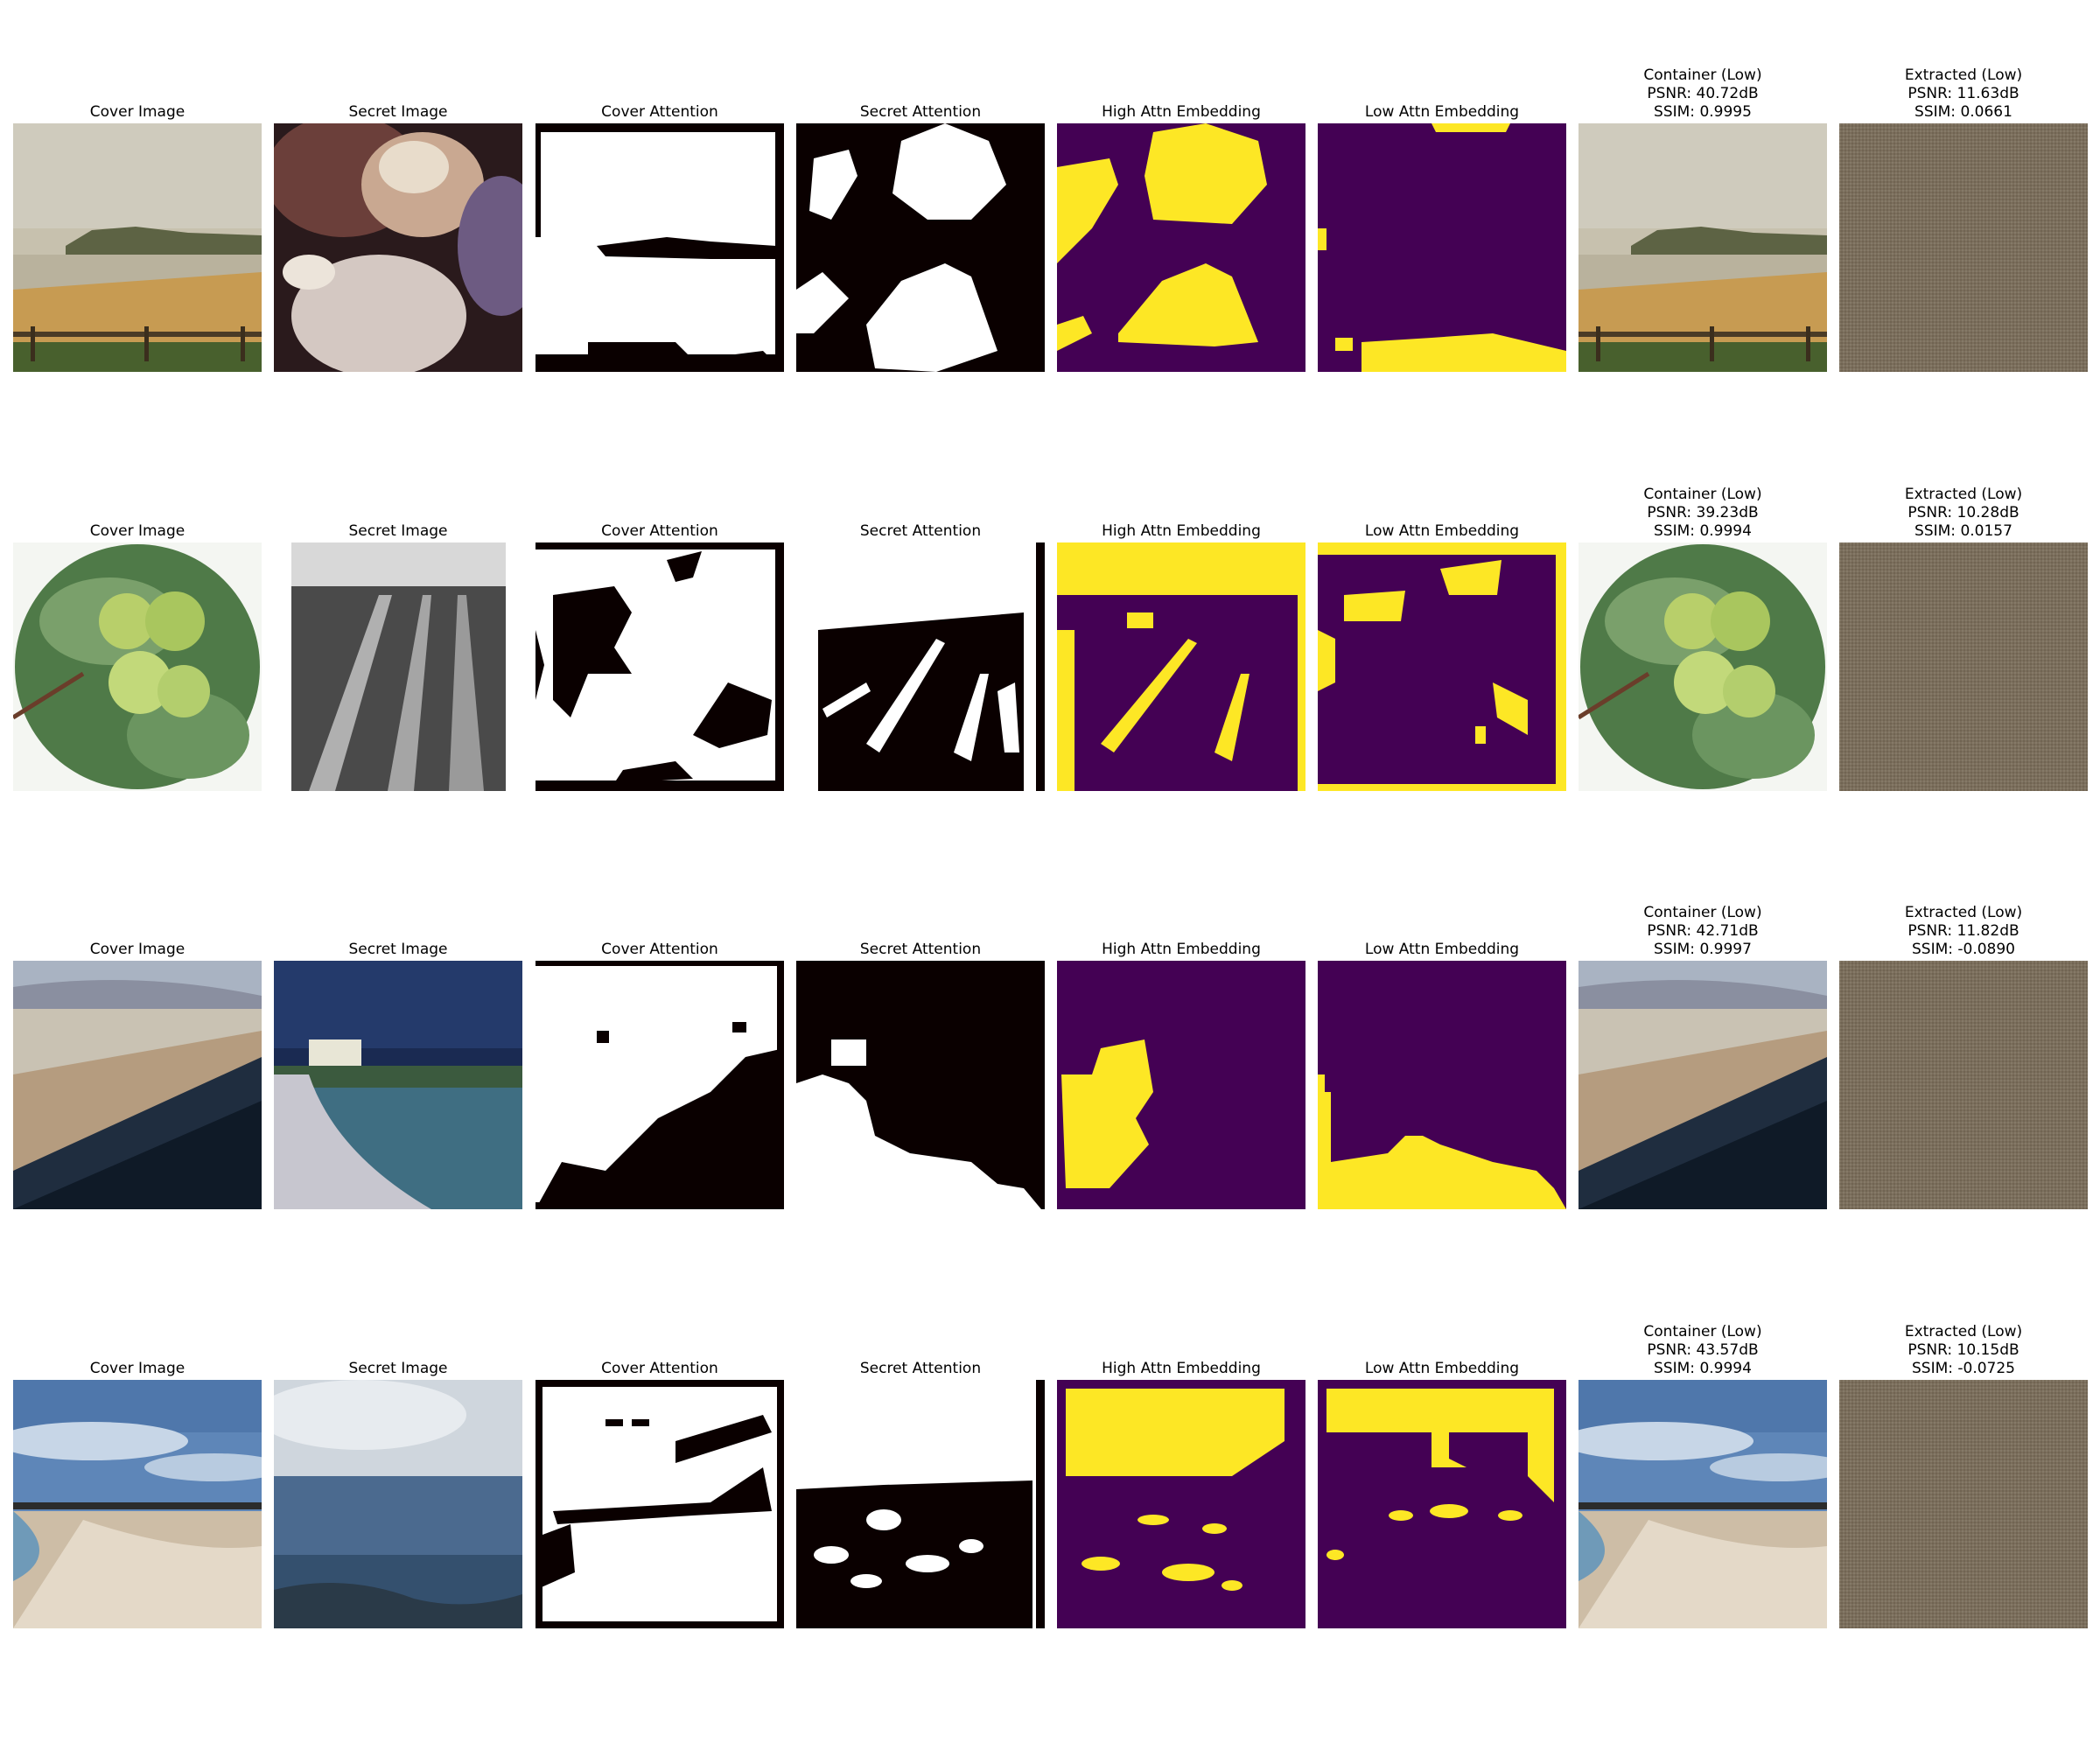 This screenshot has width=2100, height=1750. I want to click on panel-title-container-image: Container (Low) PSNR: 39.23dB SSIM: 0.9994, so click(1703, 513).